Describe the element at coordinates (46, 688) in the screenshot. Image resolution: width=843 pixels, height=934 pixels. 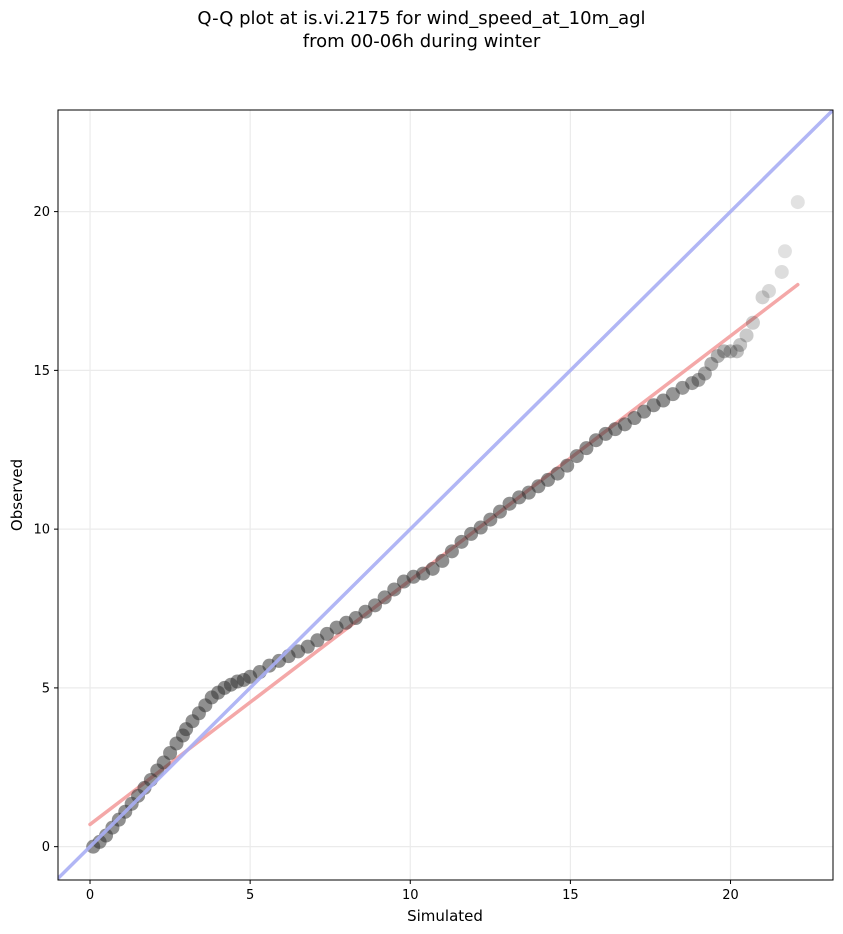
I see `y-tick-label-1: 5` at that location.